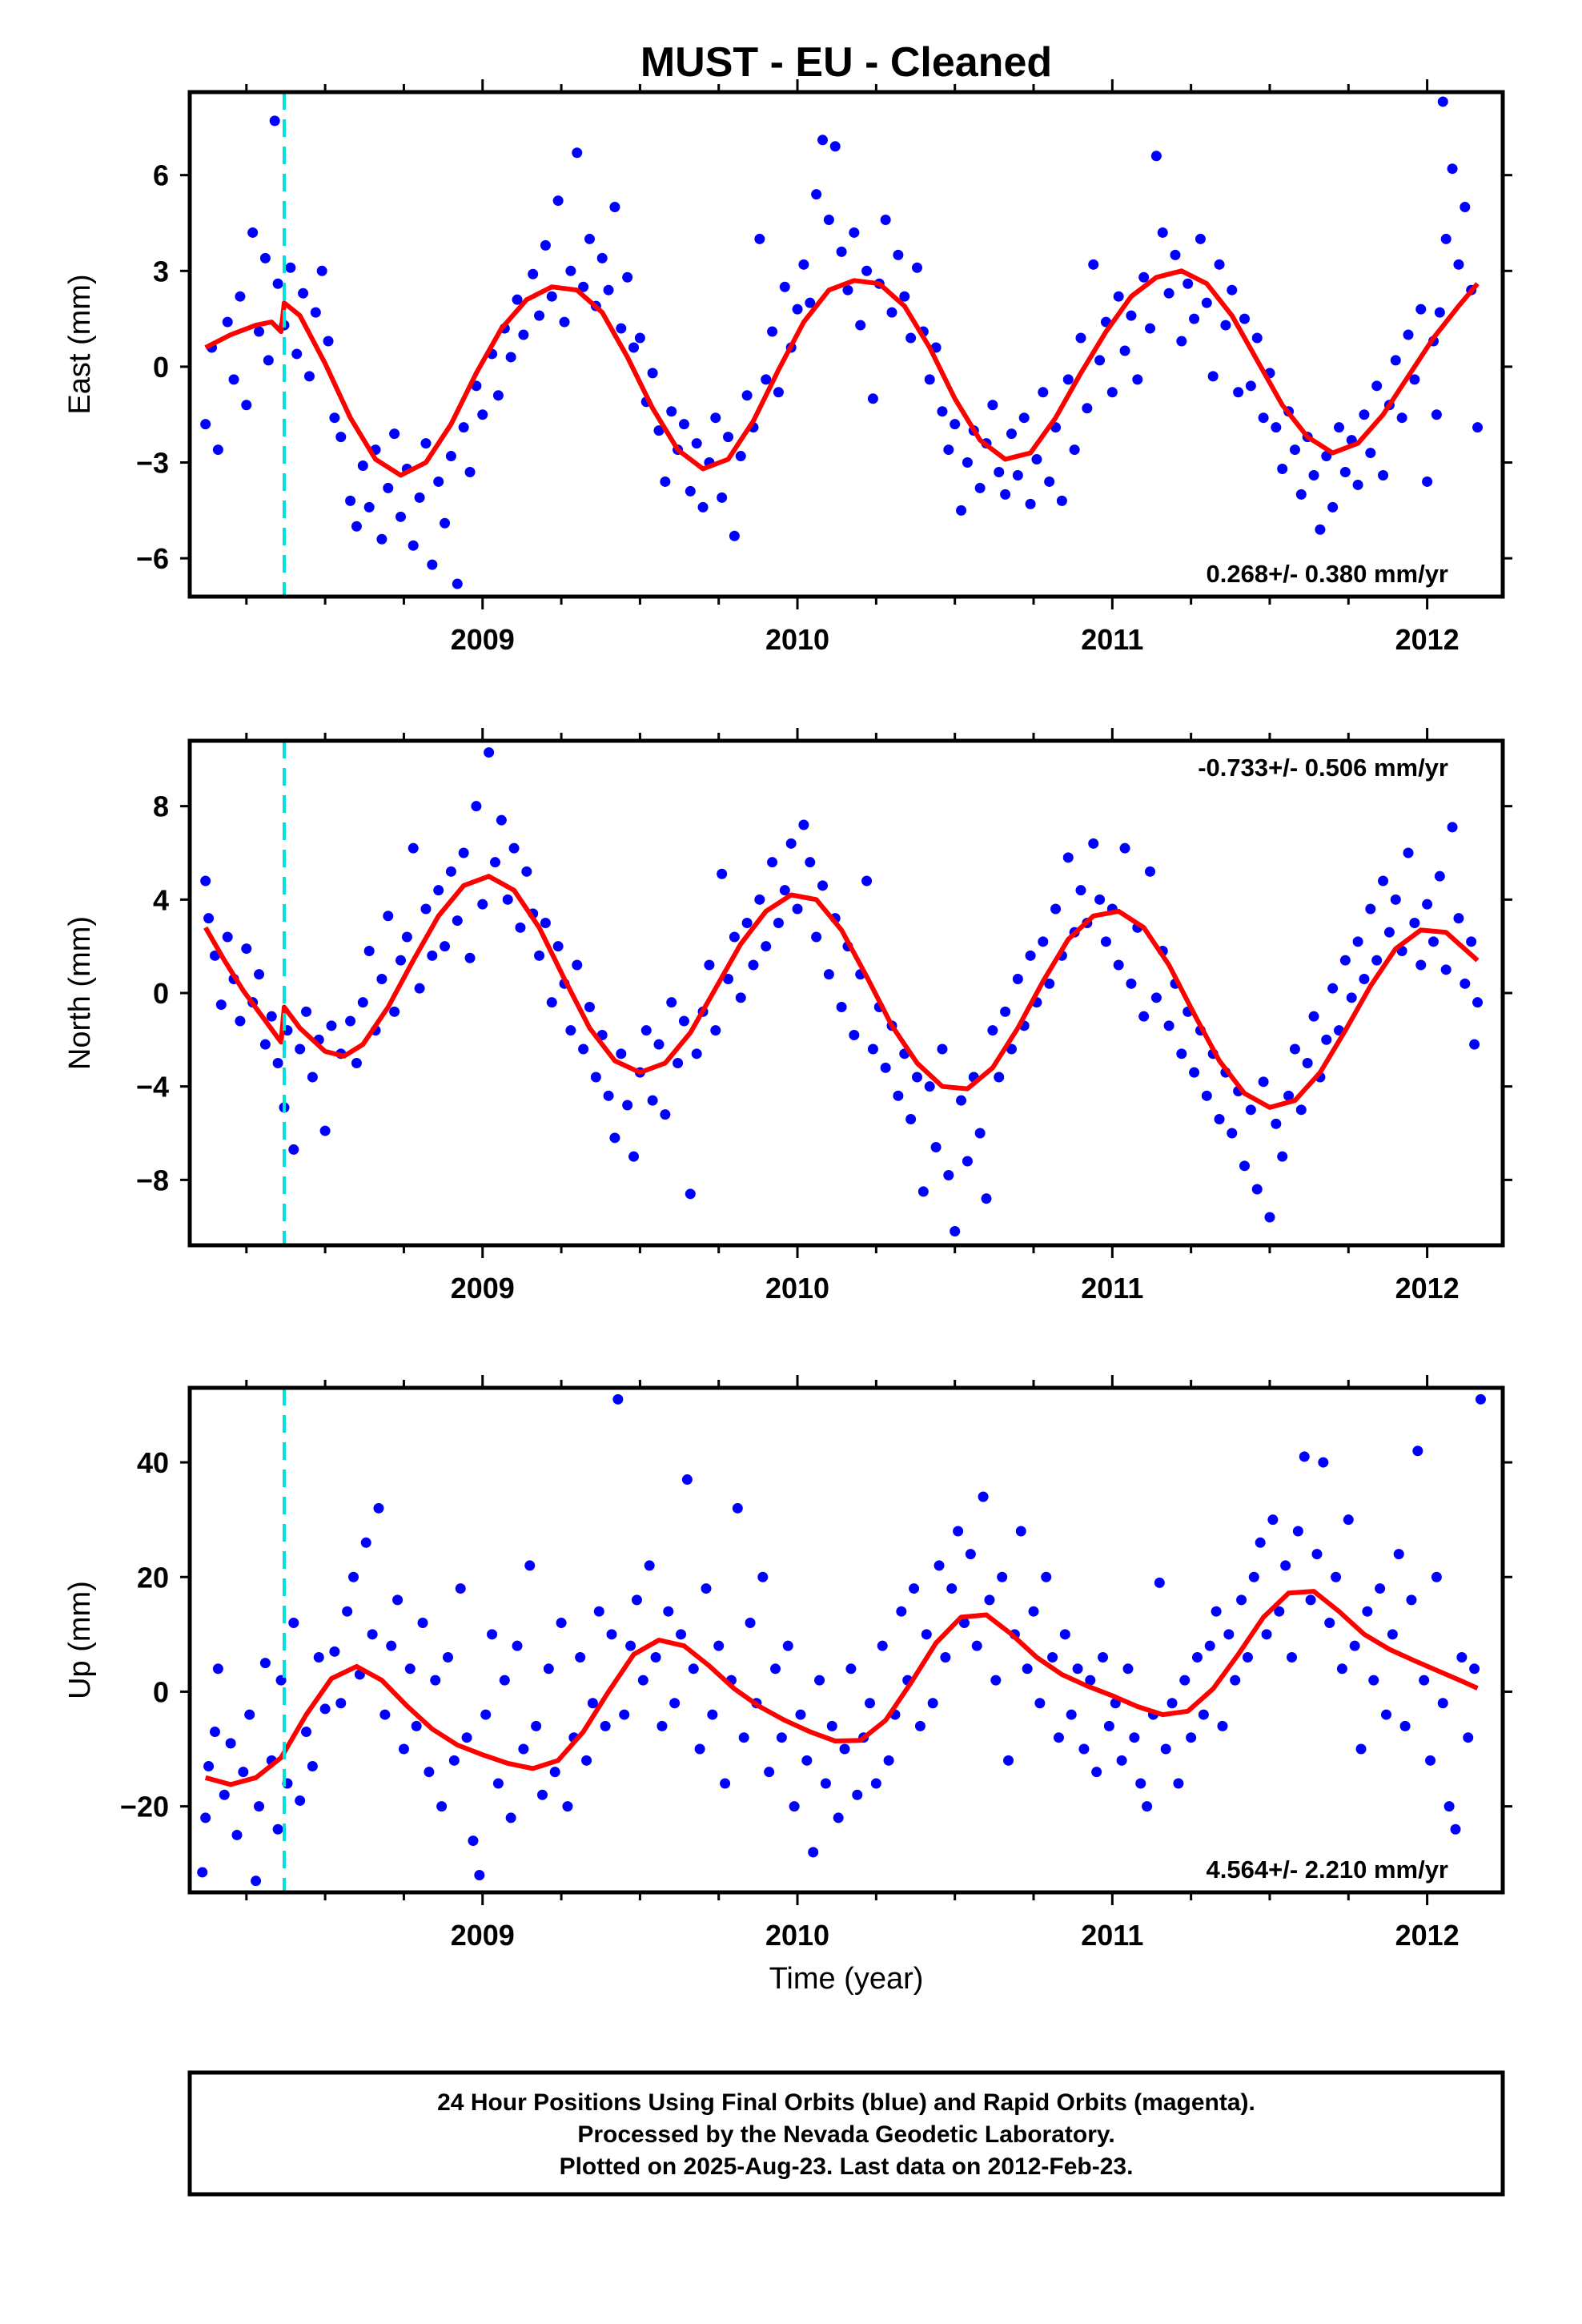 The height and width of the screenshot is (2324, 1582). I want to click on east-y-tick-label: −6, so click(152, 558).